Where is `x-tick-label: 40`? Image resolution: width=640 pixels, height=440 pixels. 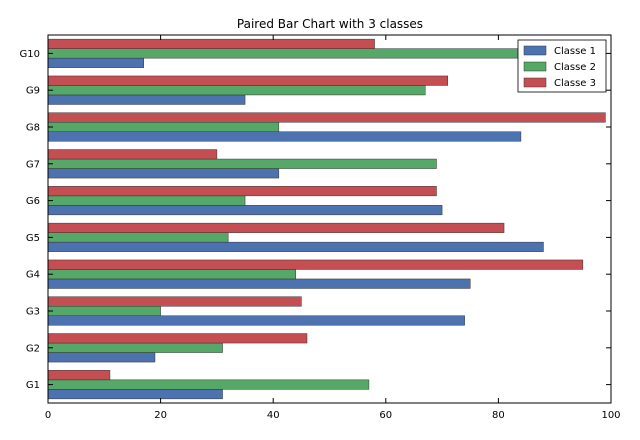
x-tick-label: 40 is located at coordinates (273, 415).